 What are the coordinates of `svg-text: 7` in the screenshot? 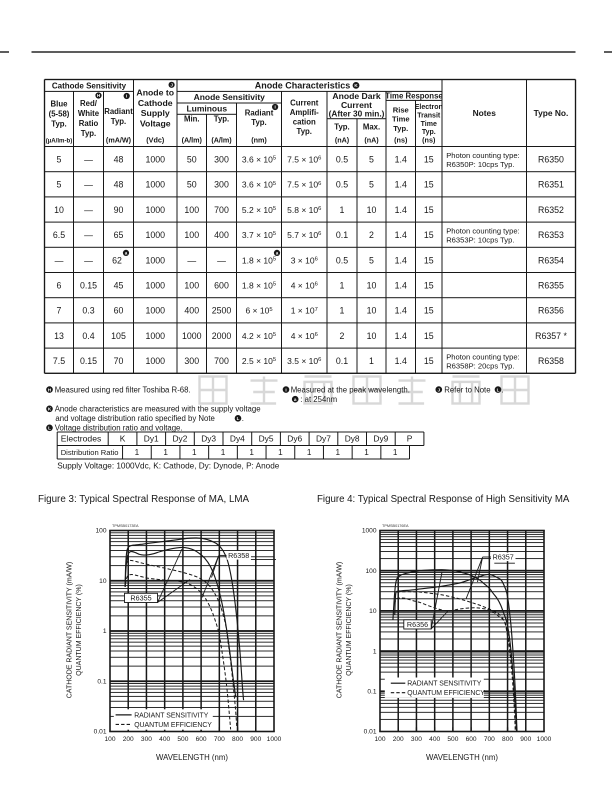 It's located at (59, 311).